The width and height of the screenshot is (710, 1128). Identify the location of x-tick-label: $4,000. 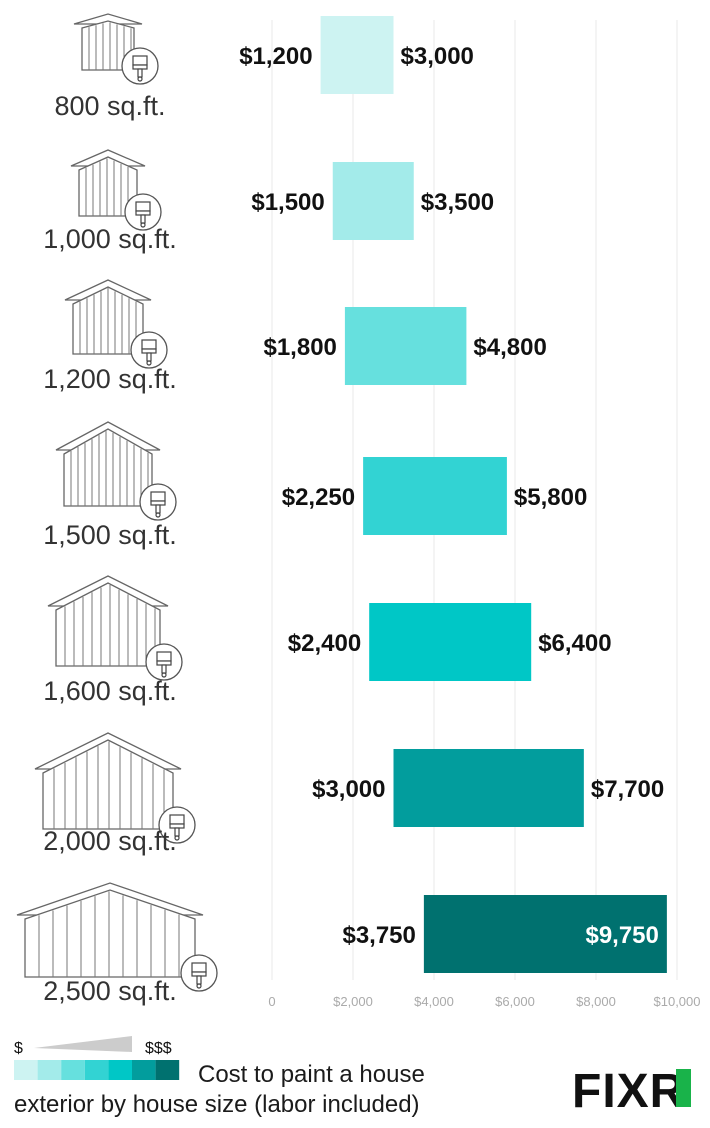
(434, 1001).